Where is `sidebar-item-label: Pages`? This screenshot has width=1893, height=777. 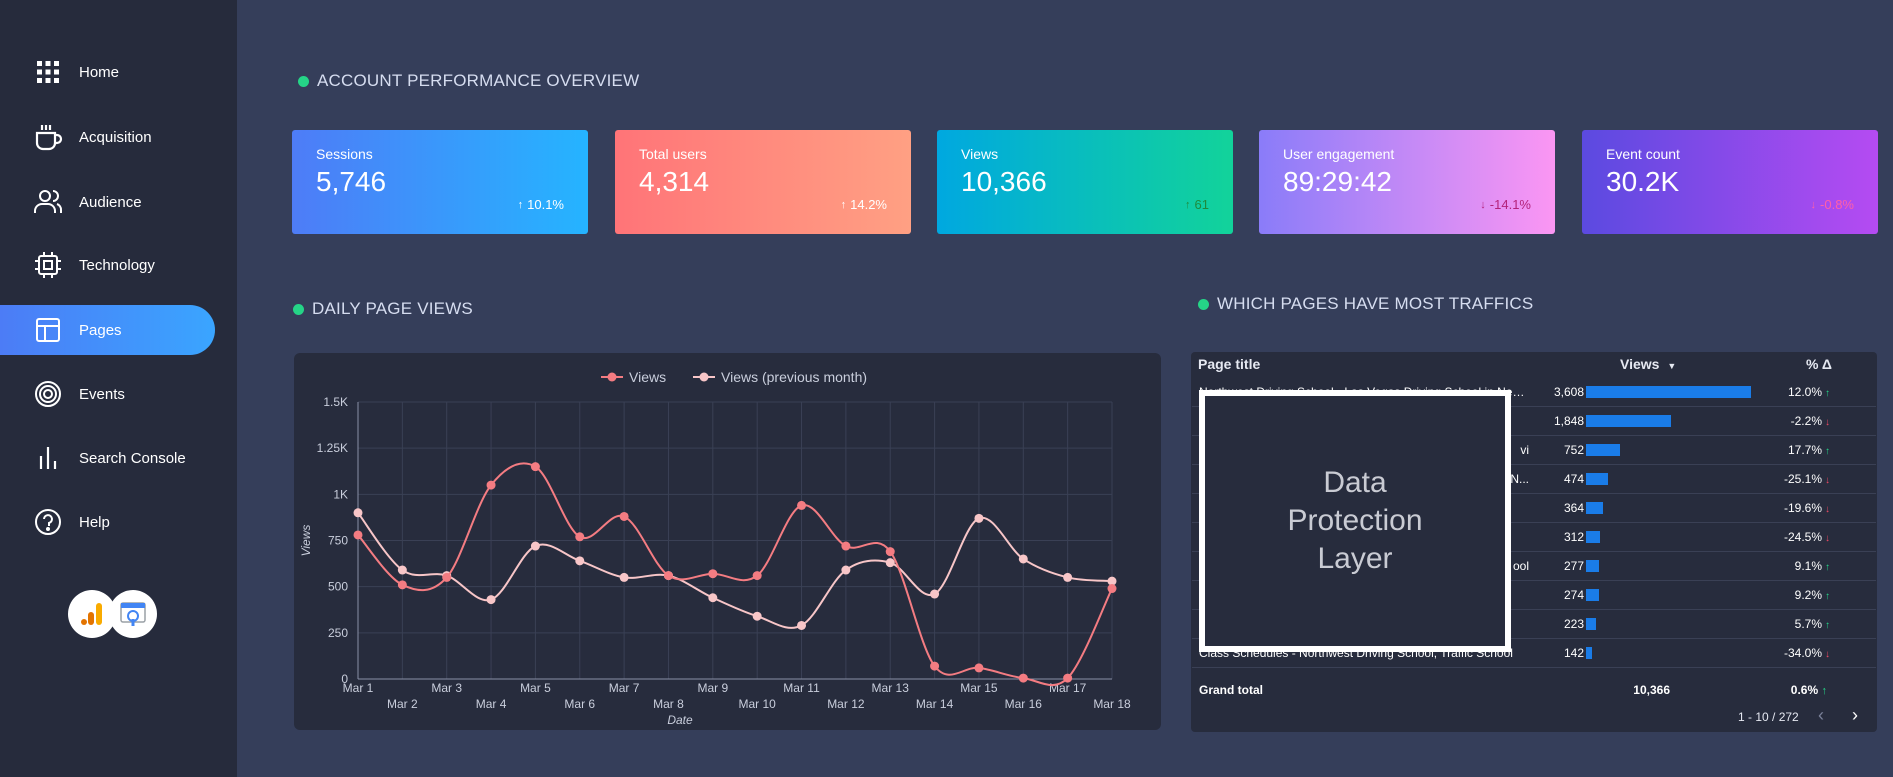
sidebar-item-label: Pages is located at coordinates (100, 330).